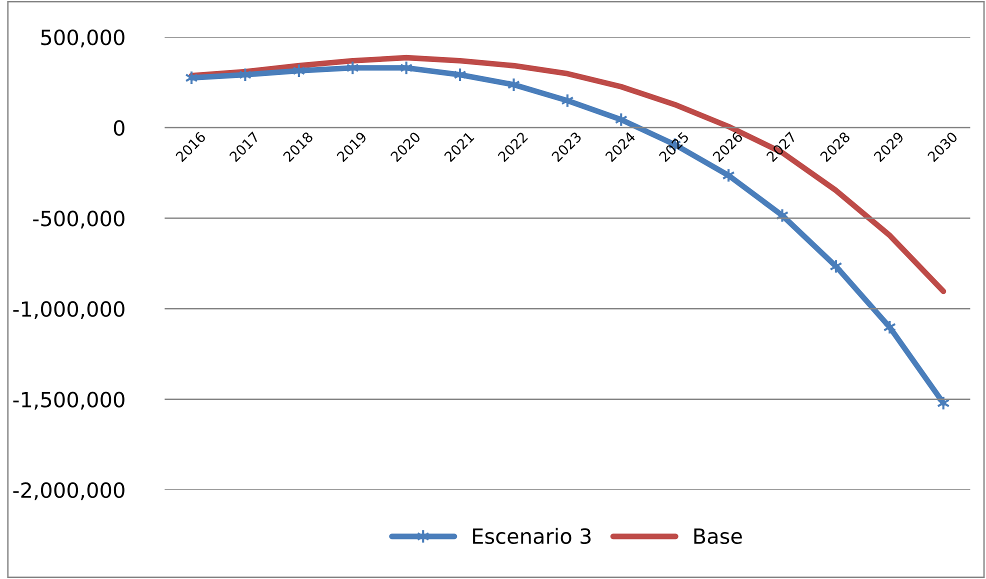 This screenshot has width=986, height=579. Describe the element at coordinates (68, 310) in the screenshot. I see `y-tick-label: -1,000,000` at that location.